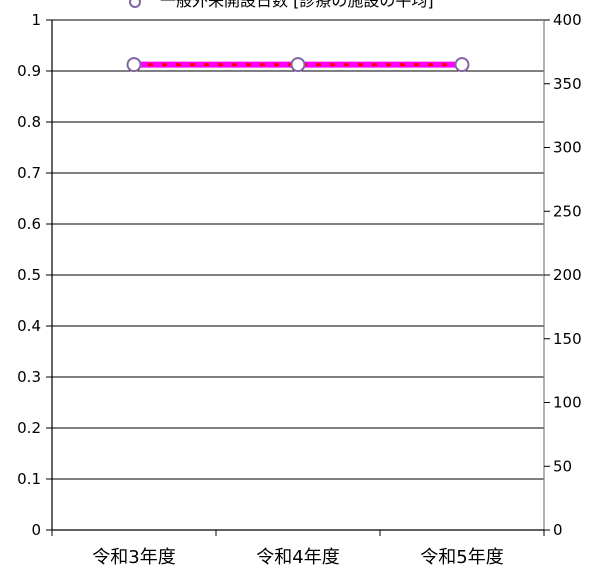 This screenshot has height=574, width=594. I want to click on left-tick-label: 0.5, so click(29, 275).